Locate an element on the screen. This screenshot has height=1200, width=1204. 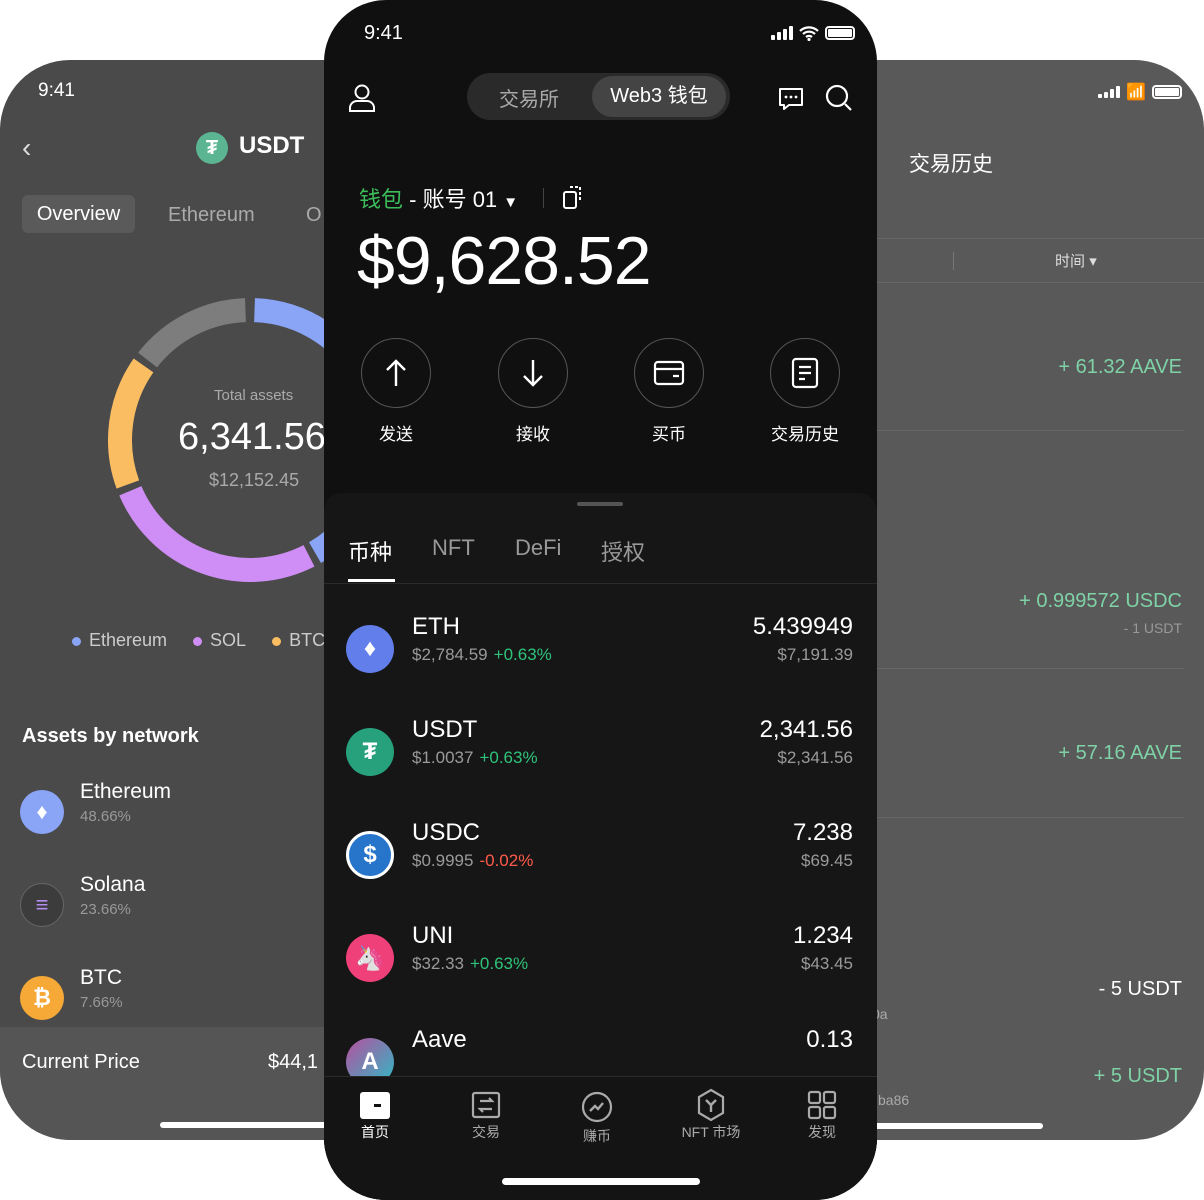
discover-icon is located at coordinates (822, 1105).